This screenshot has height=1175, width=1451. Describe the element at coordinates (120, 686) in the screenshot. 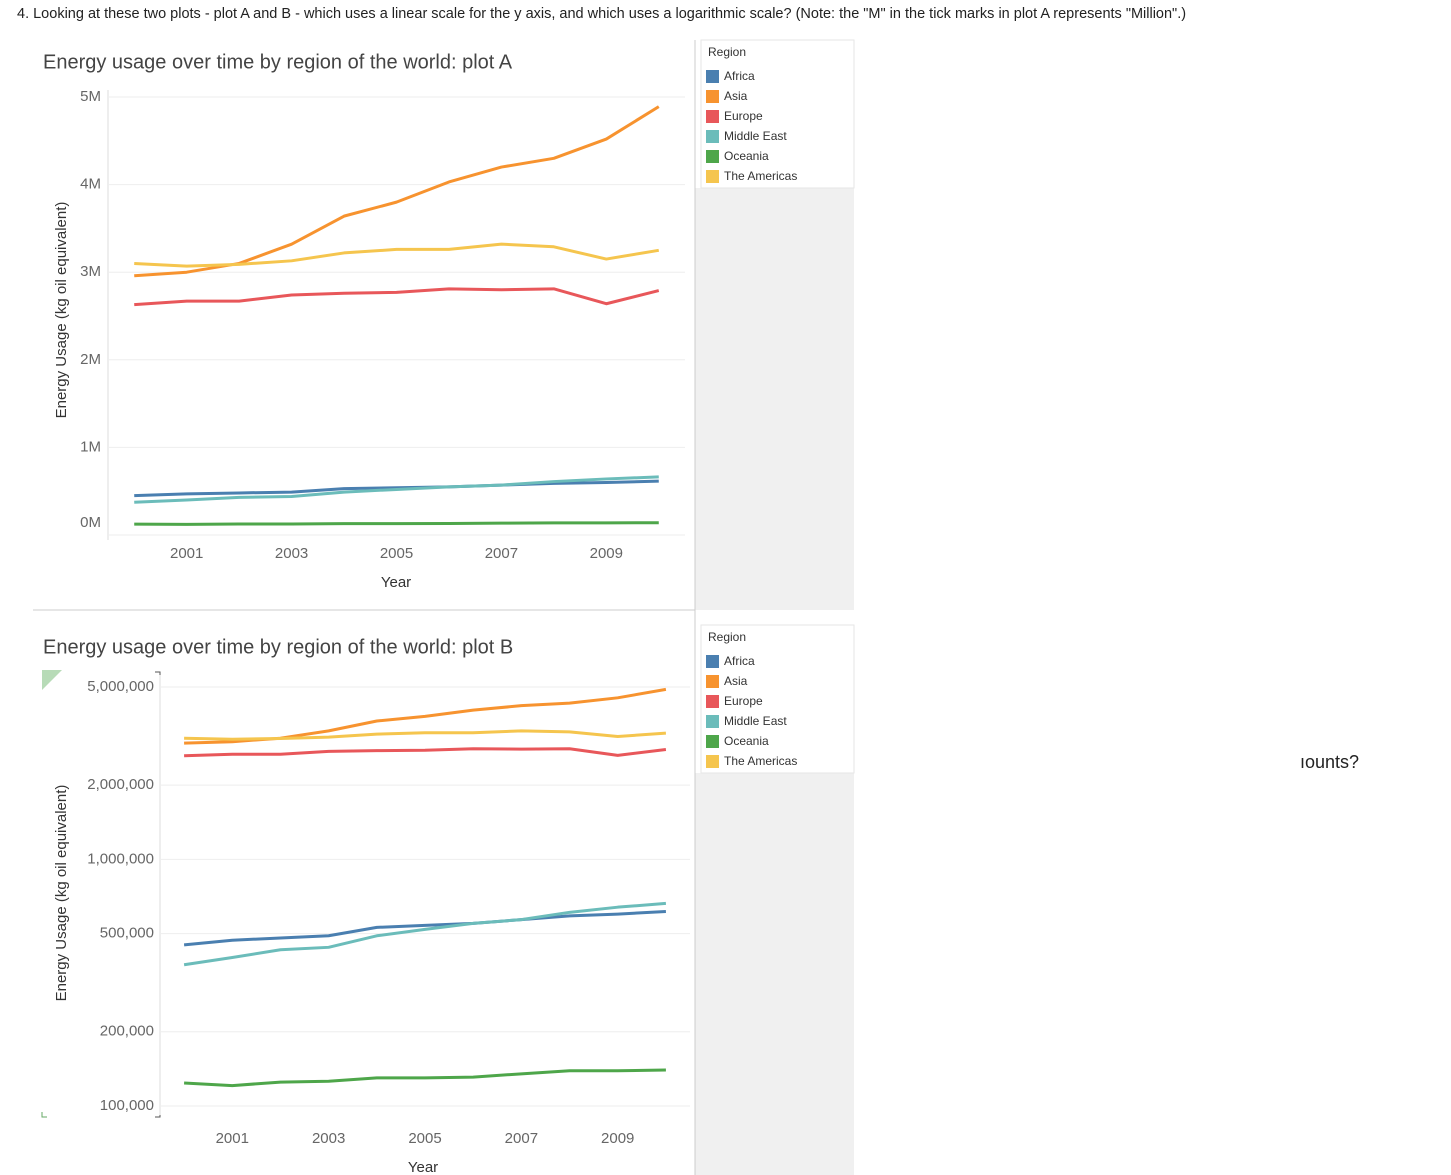

I see `y-tick-label: 5,000,000` at that location.